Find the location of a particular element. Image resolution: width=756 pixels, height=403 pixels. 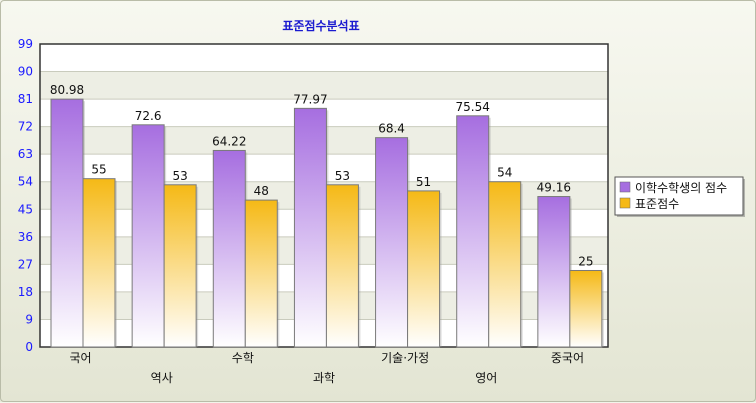

data-label: 77.97 is located at coordinates (310, 99).